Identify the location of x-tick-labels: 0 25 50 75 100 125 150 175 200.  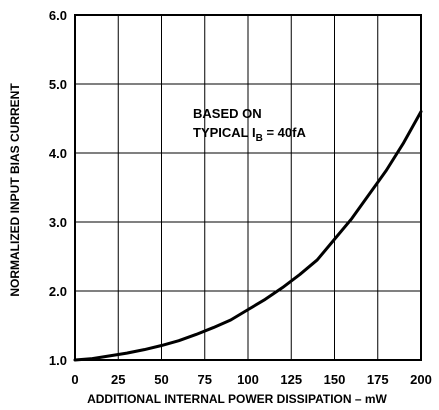
(251, 379).